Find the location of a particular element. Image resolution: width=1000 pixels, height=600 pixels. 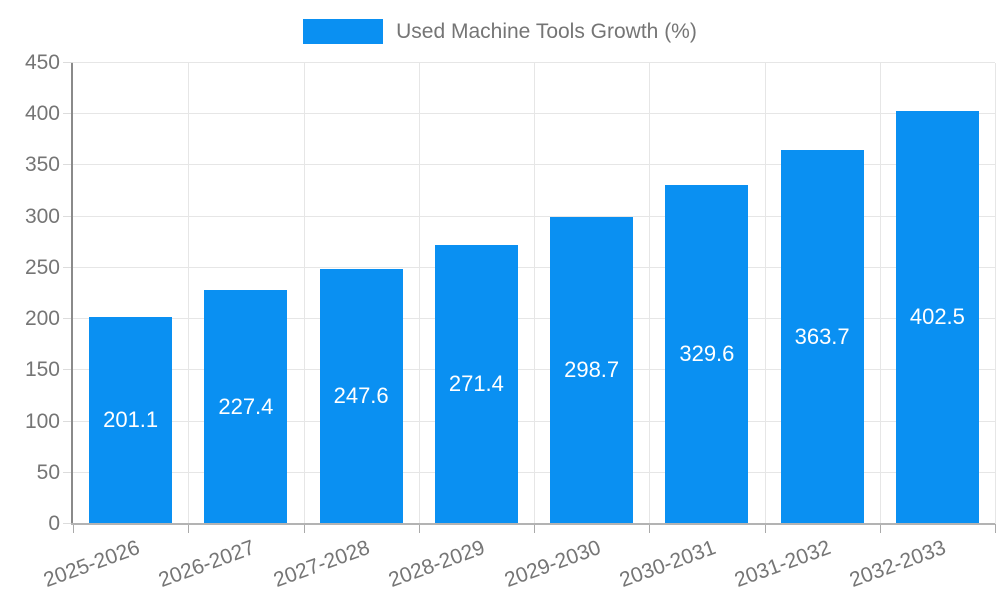

bar: 298.7 is located at coordinates (592, 369).